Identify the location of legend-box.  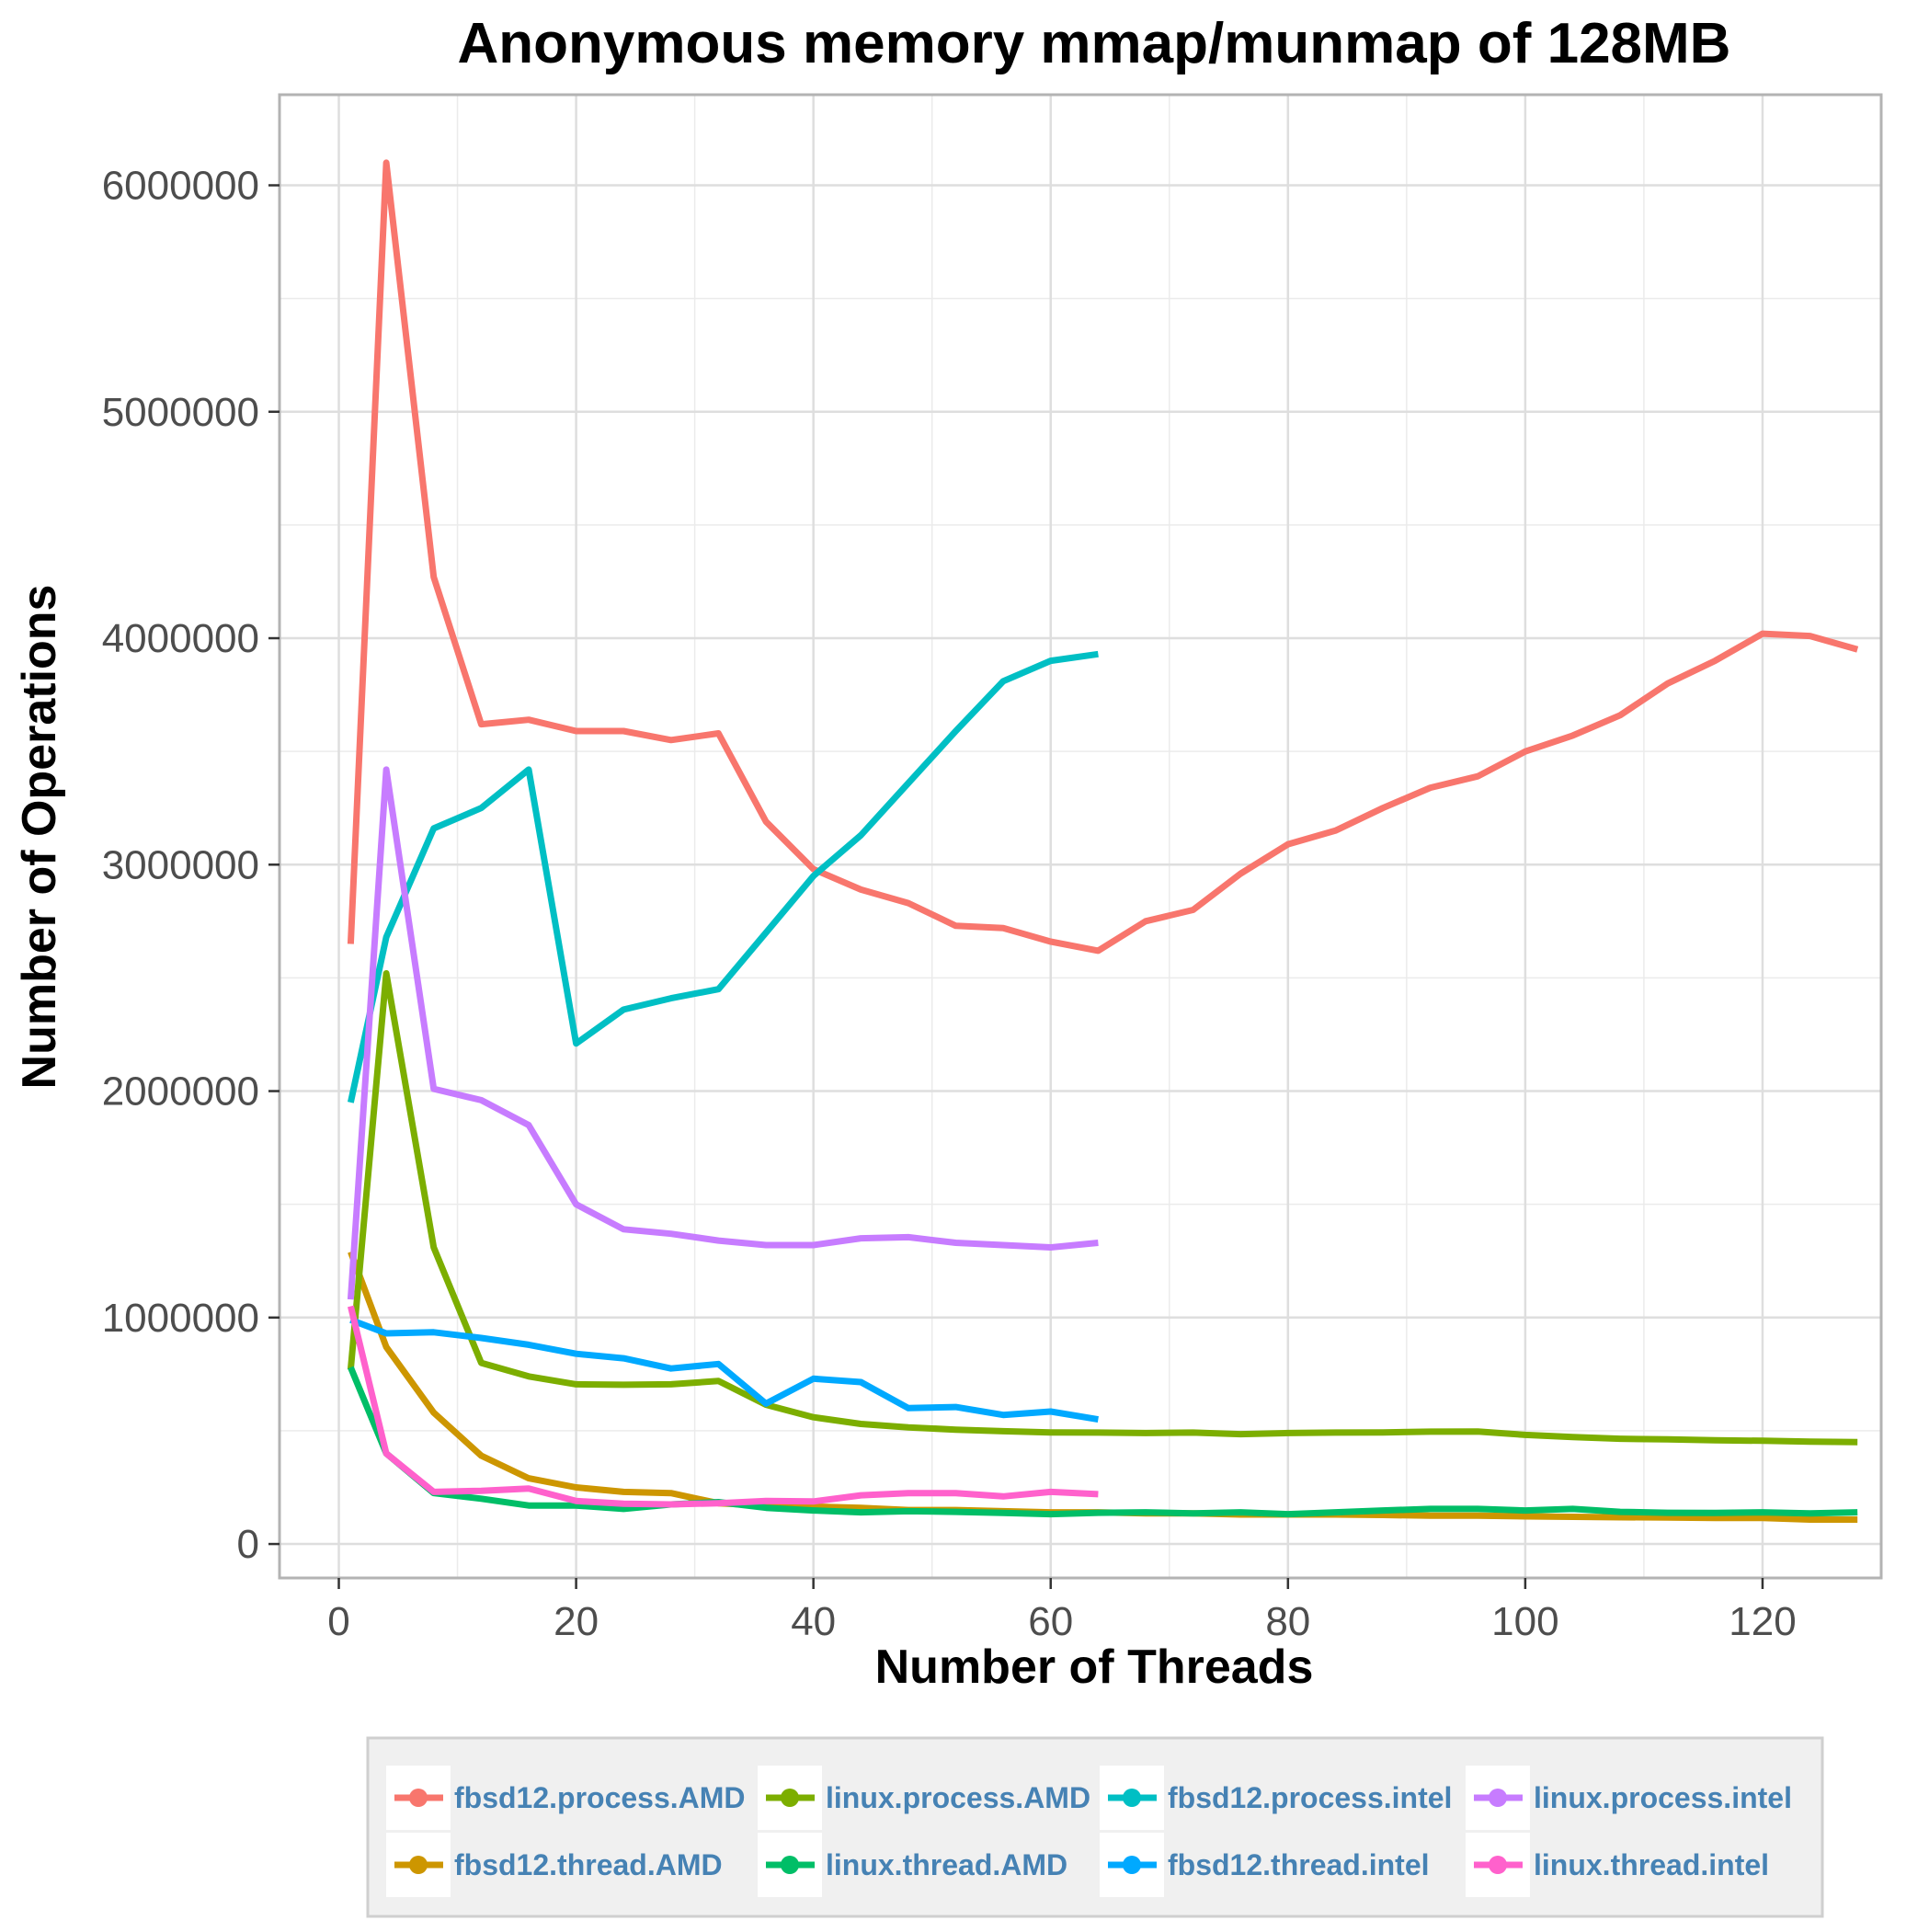
(1095, 1827).